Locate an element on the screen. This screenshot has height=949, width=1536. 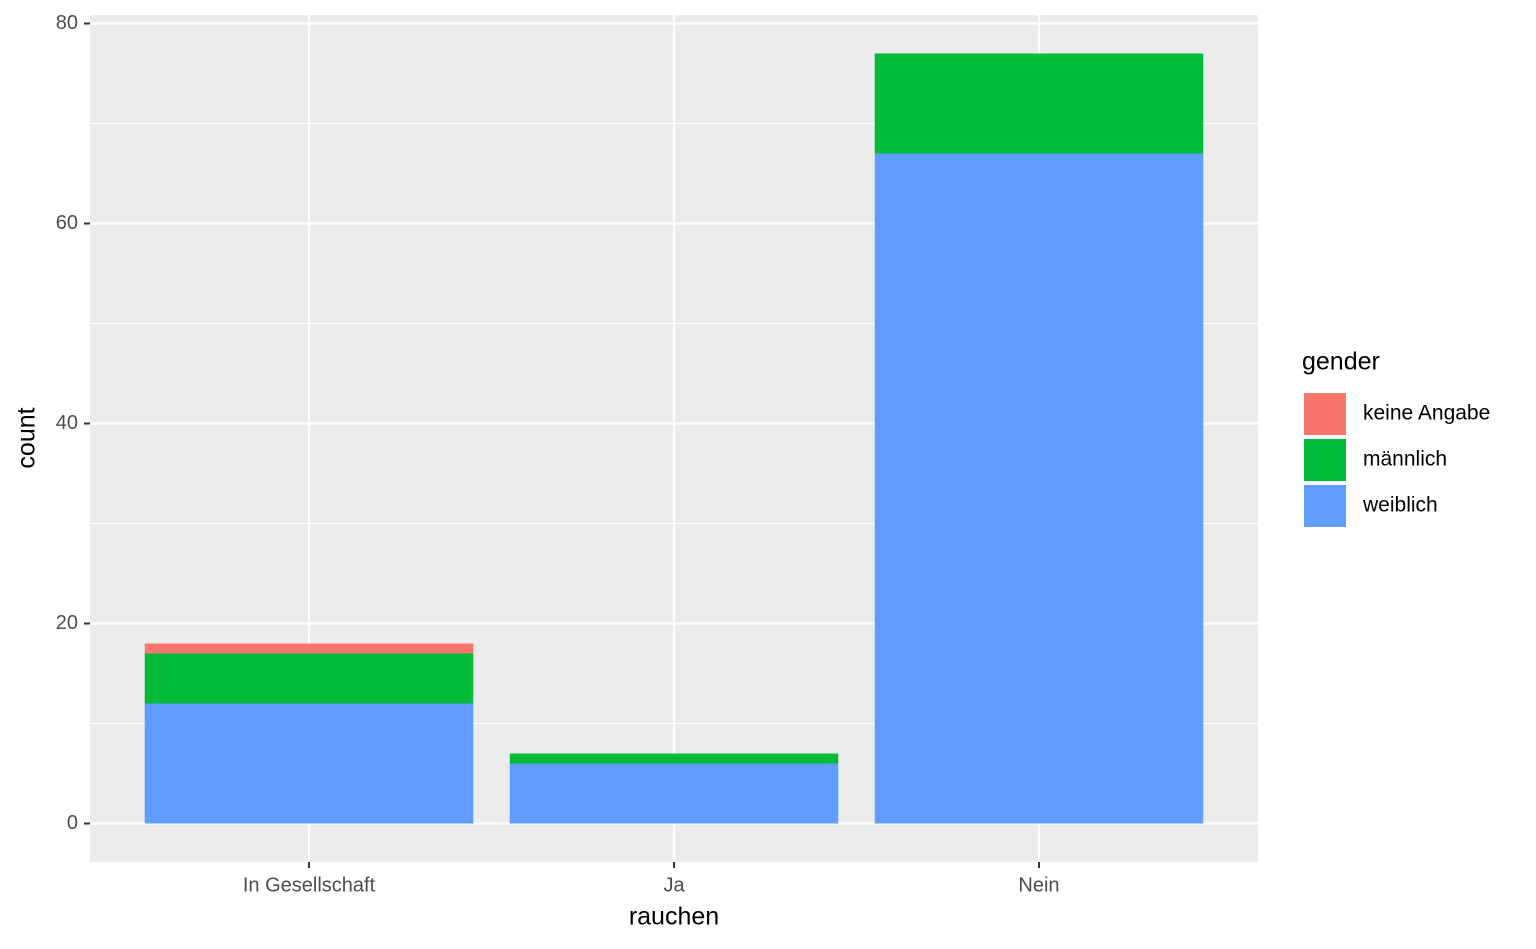
legend-label: männlich is located at coordinates (1405, 459).